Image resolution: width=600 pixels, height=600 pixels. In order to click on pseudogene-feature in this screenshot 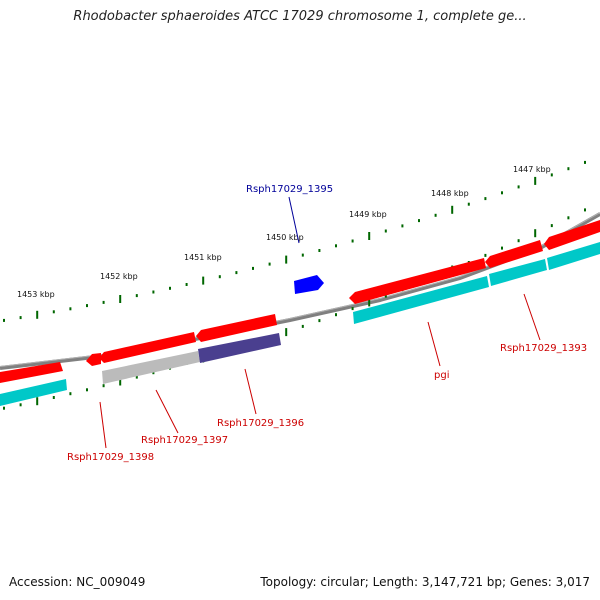, I will do `click(151, 367)`.